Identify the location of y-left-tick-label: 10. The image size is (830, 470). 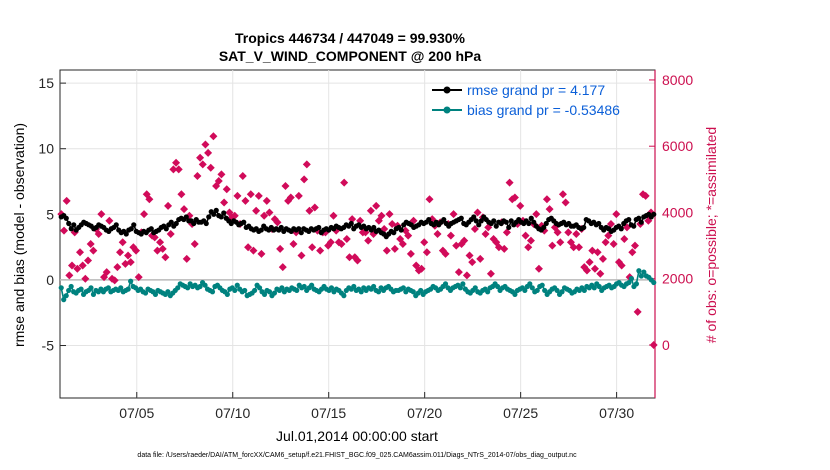
(46, 149).